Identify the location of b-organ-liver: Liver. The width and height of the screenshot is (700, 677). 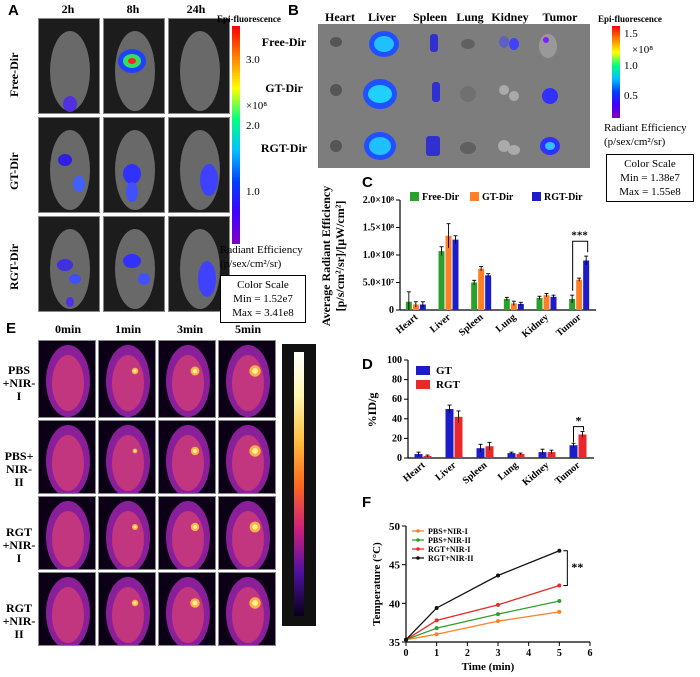
(382, 17).